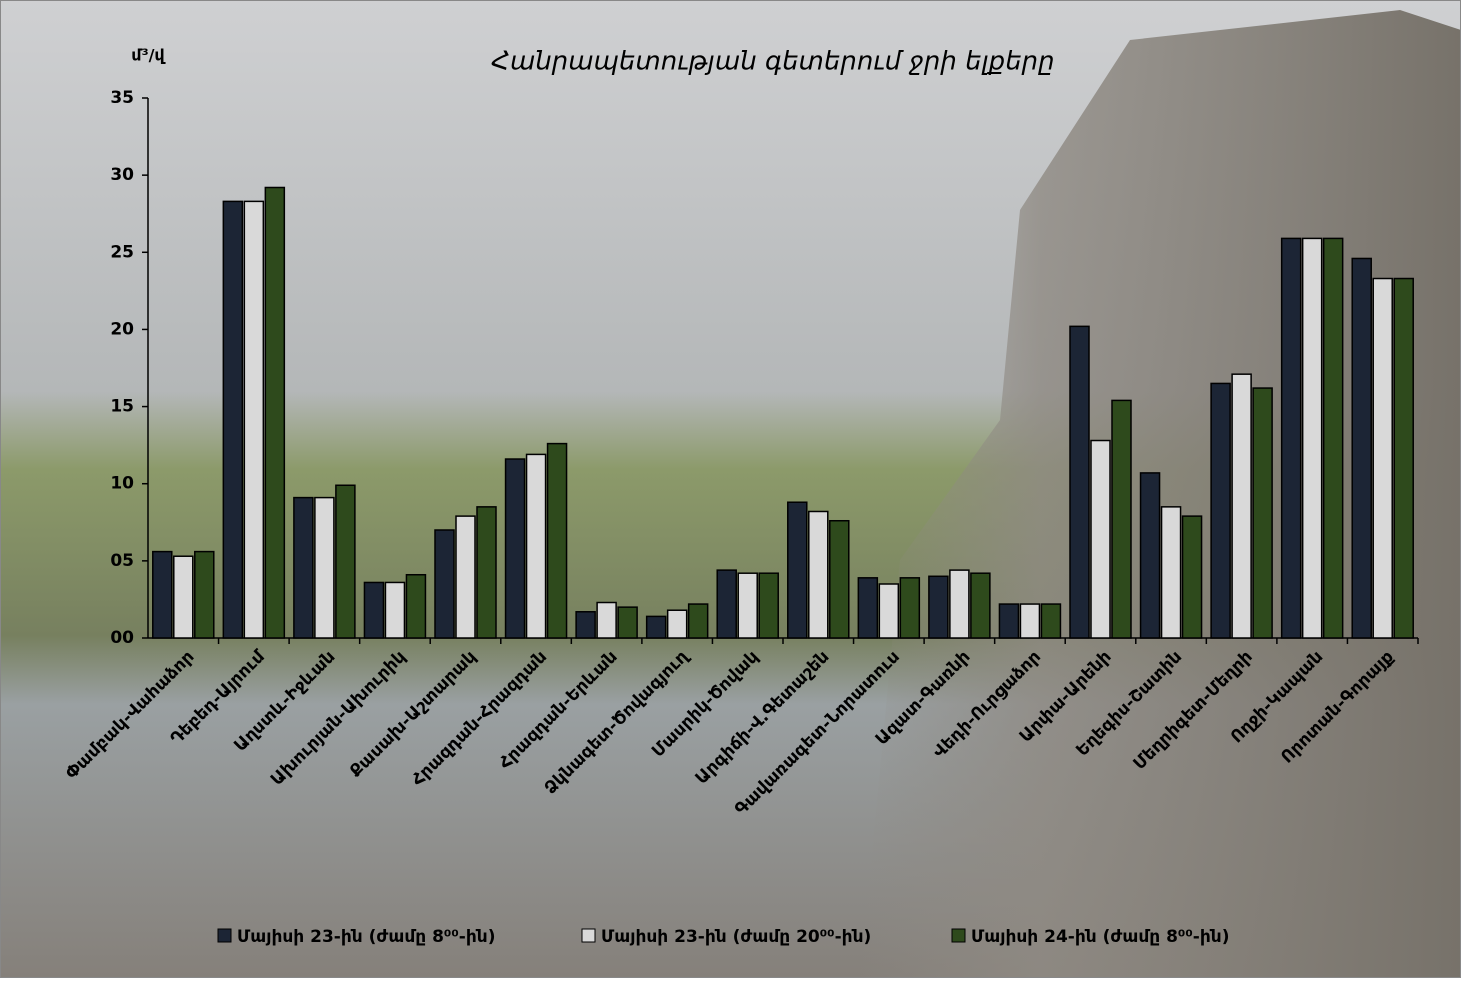  Describe the element at coordinates (122, 561) in the screenshot. I see `y-tick-label: 05` at that location.